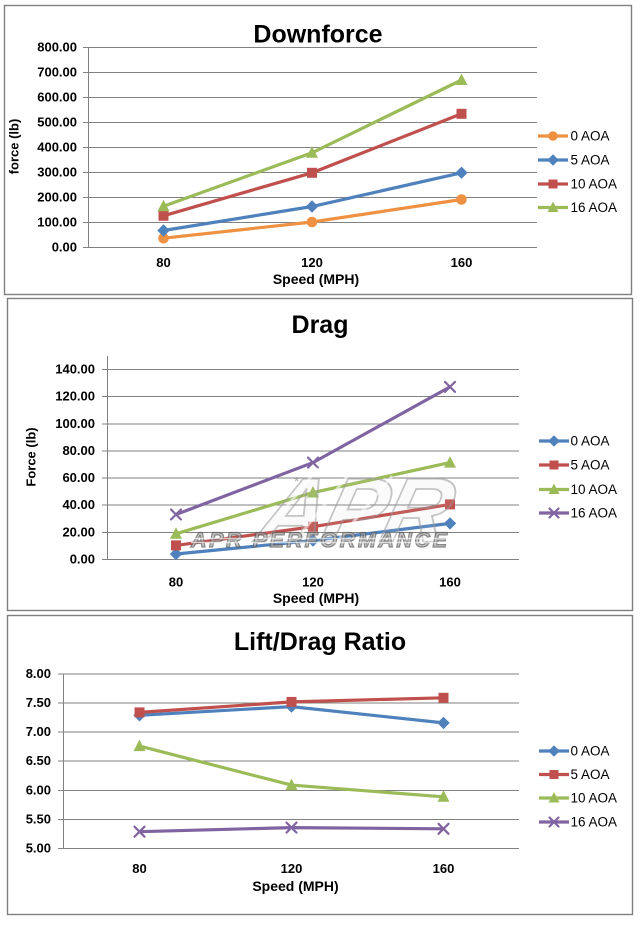  I want to click on svg-text: 6.50, so click(38, 760).